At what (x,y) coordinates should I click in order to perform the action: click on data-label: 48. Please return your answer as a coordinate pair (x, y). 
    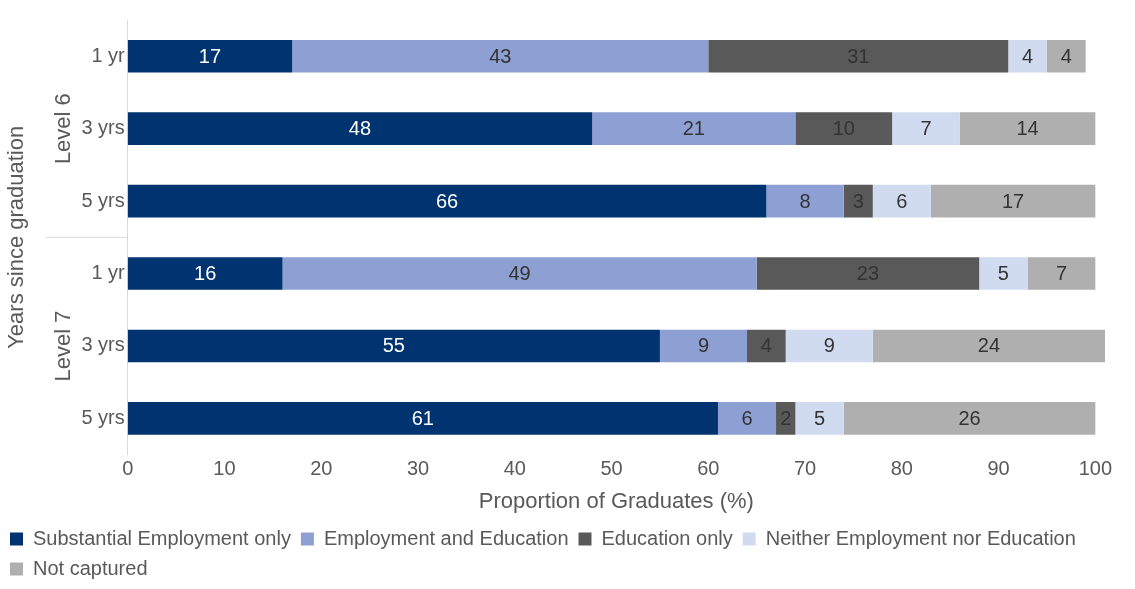
    Looking at the image, I should click on (360, 128).